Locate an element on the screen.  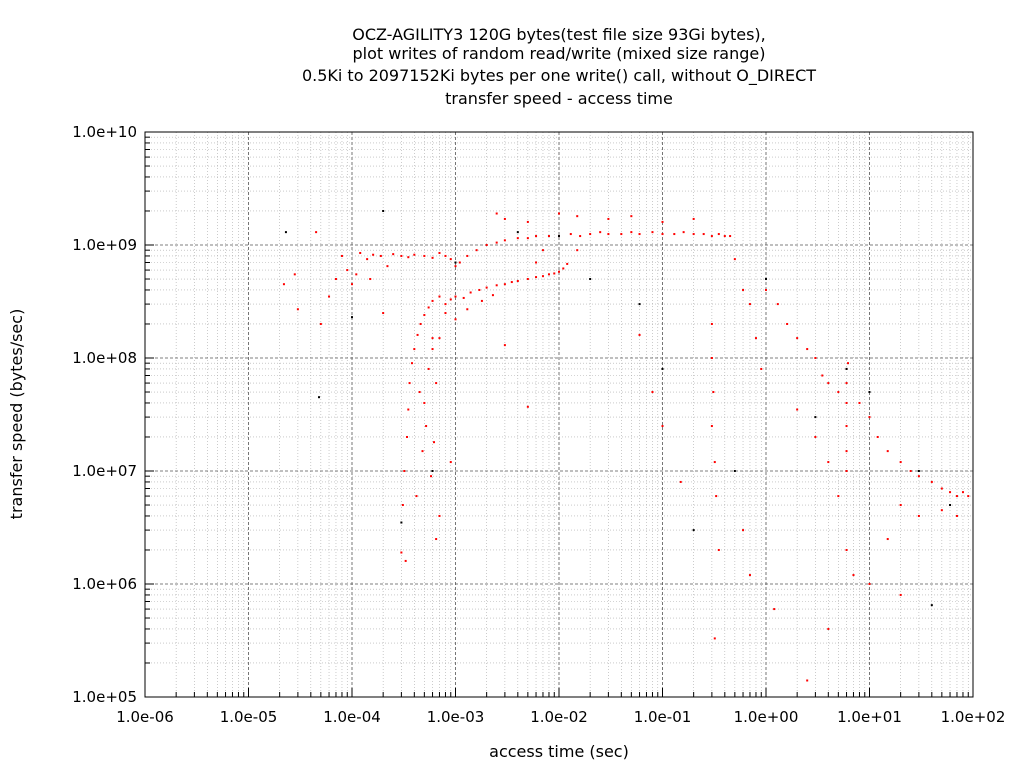
x-tick-label: 1.0e-03 is located at coordinates (456, 717).